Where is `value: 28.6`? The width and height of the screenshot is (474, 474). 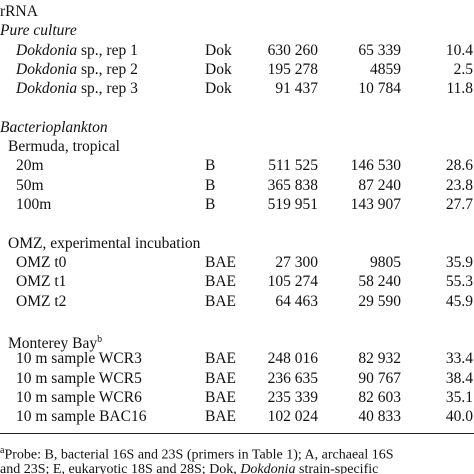 value: 28.6 is located at coordinates (459, 166).